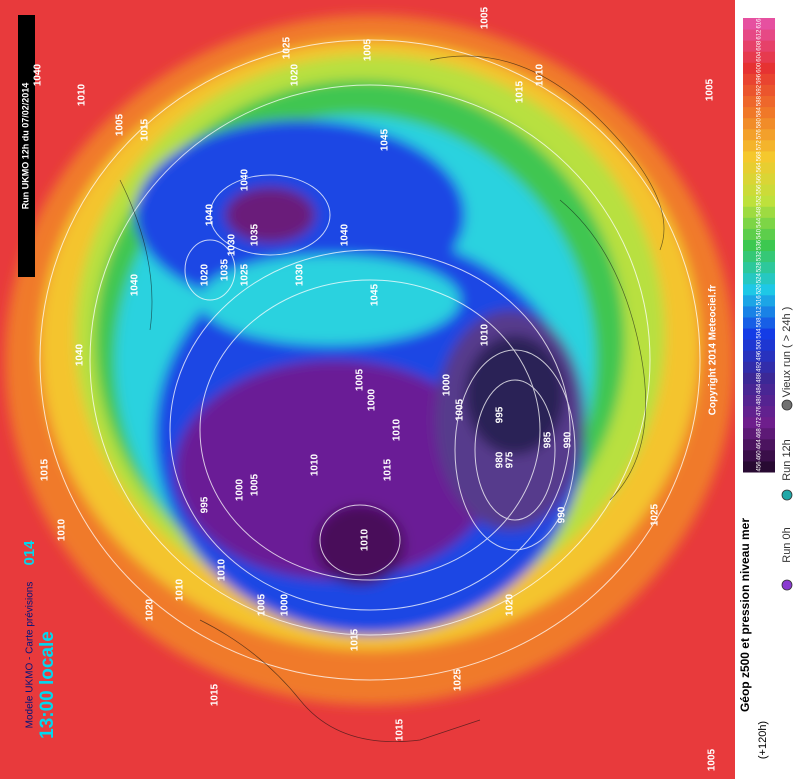 This screenshot has width=799, height=779. What do you see at coordinates (787, 352) in the screenshot?
I see `legend-label: Vieux run ( > 24h )` at bounding box center [787, 352].